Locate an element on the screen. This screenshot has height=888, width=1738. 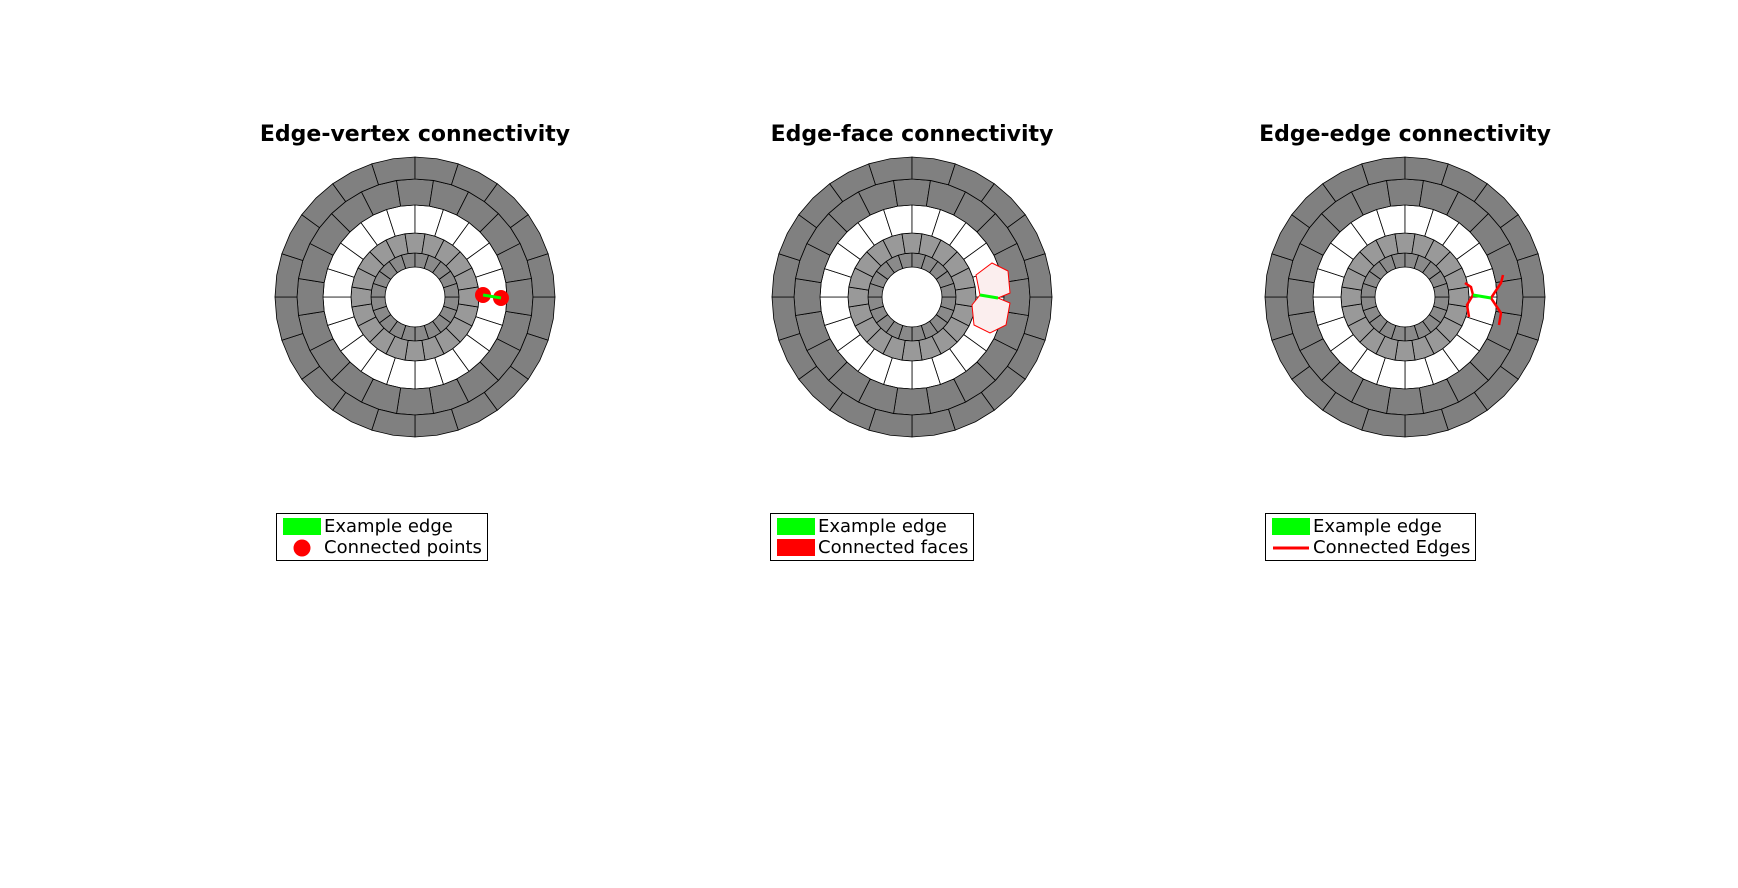
legend-label: Connected points is located at coordinates (403, 547).